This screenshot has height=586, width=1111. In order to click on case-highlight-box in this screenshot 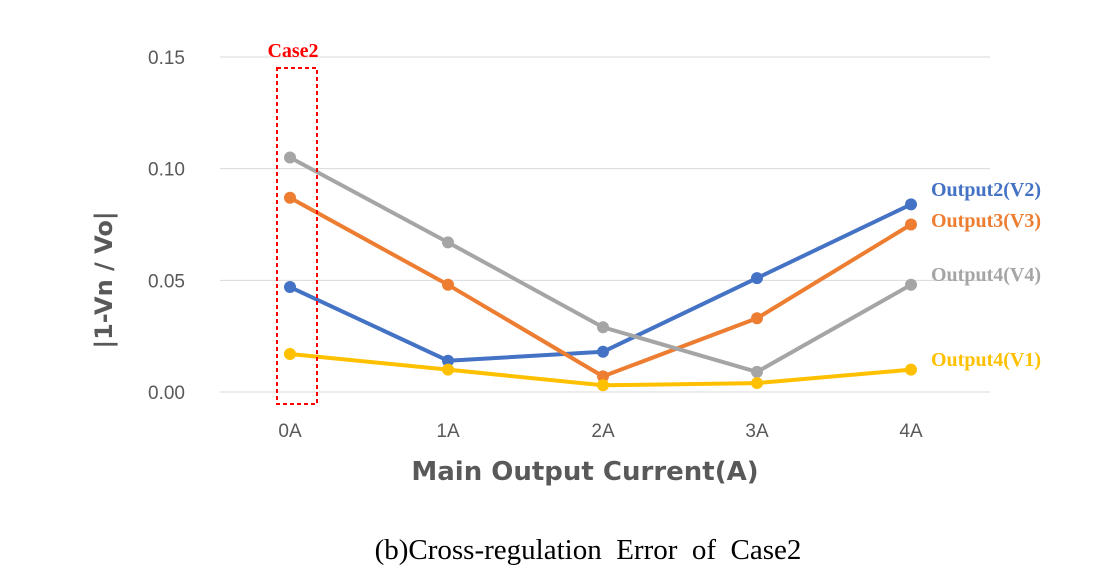, I will do `click(297, 236)`.